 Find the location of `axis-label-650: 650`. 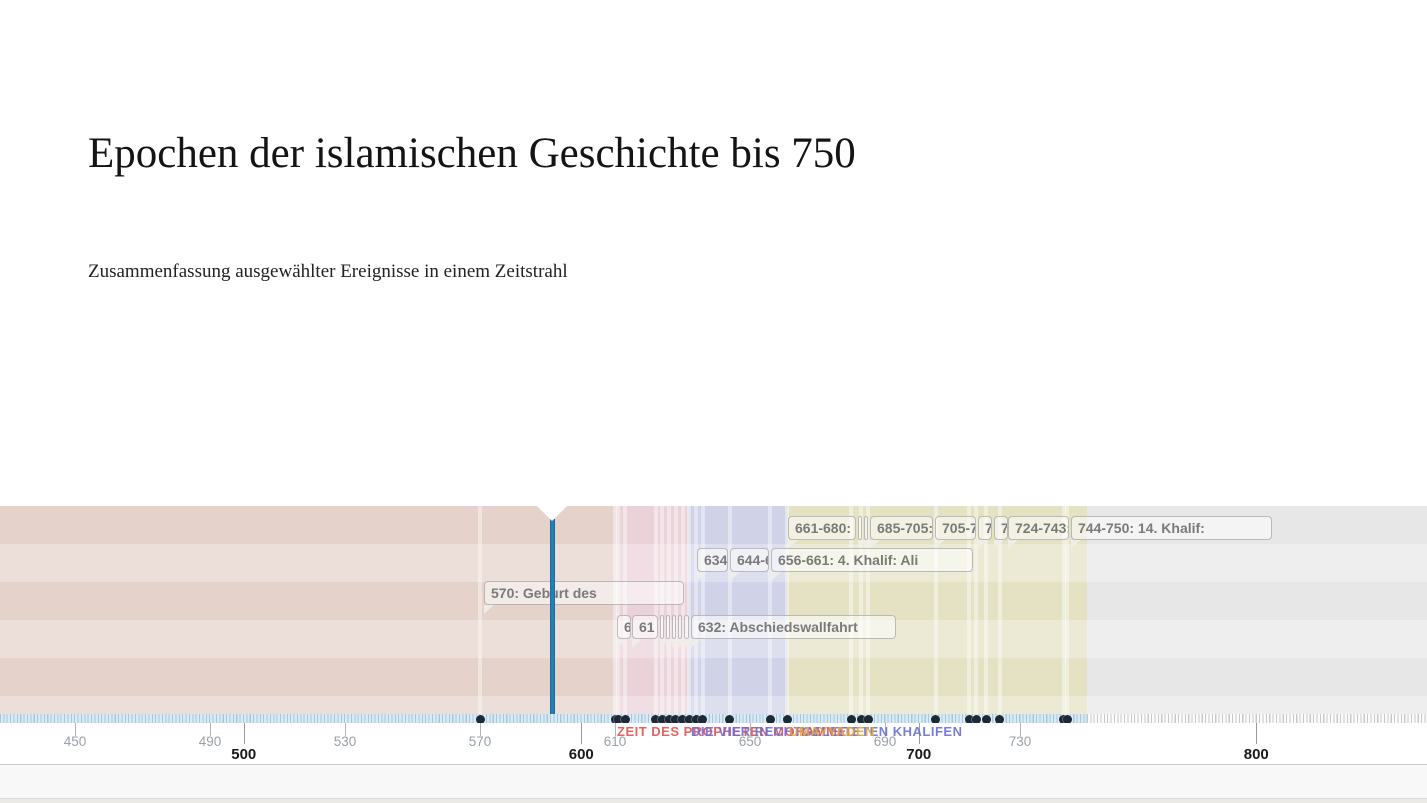

axis-label-650: 650 is located at coordinates (750, 741).